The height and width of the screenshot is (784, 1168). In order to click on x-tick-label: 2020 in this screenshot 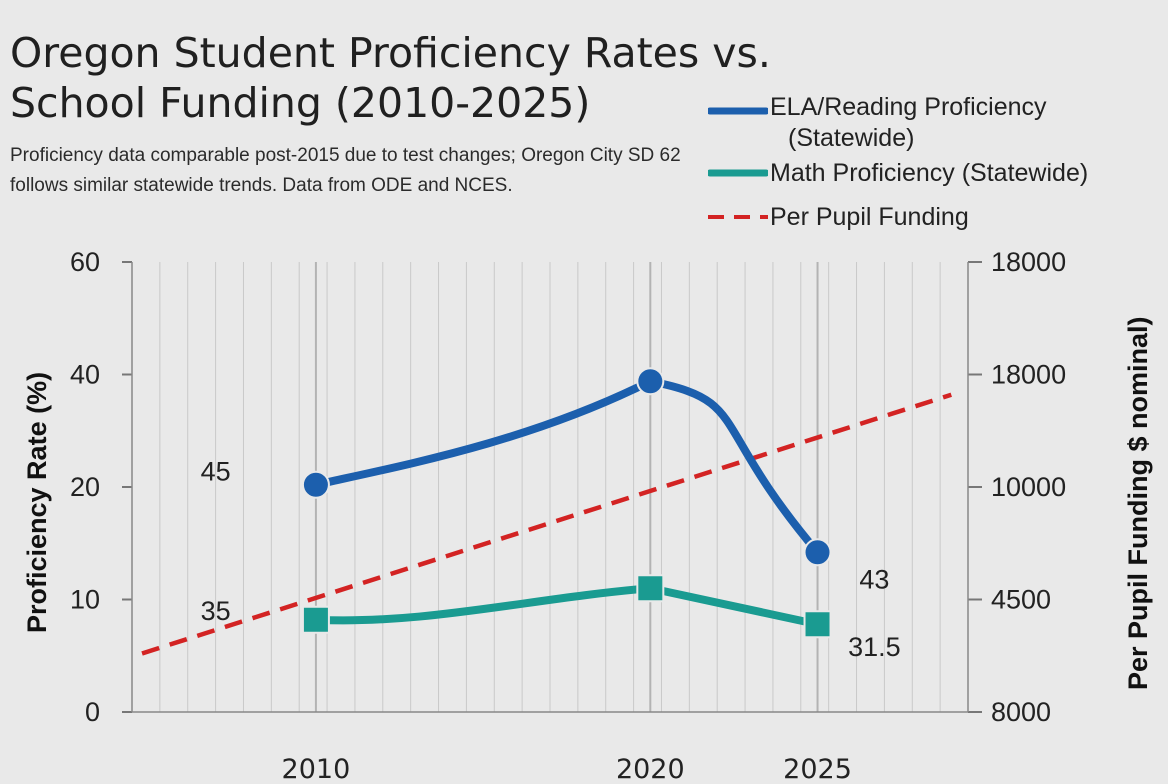, I will do `click(650, 769)`.